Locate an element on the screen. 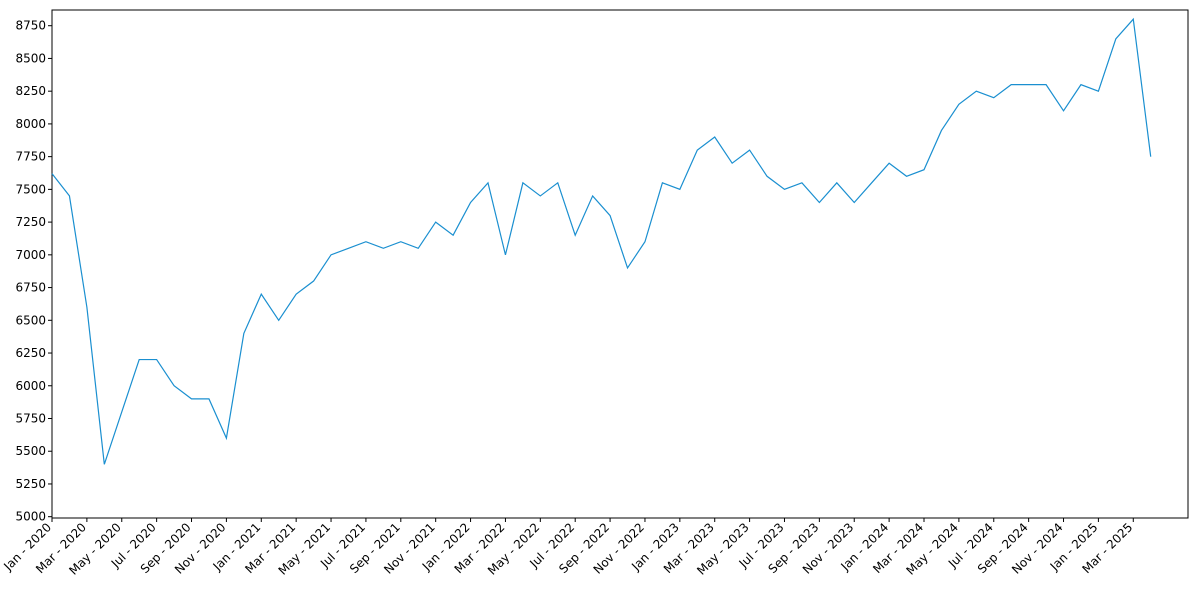 Image resolution: width=1200 pixels, height=600 pixels. y-tick-label: 7000 is located at coordinates (30, 255).